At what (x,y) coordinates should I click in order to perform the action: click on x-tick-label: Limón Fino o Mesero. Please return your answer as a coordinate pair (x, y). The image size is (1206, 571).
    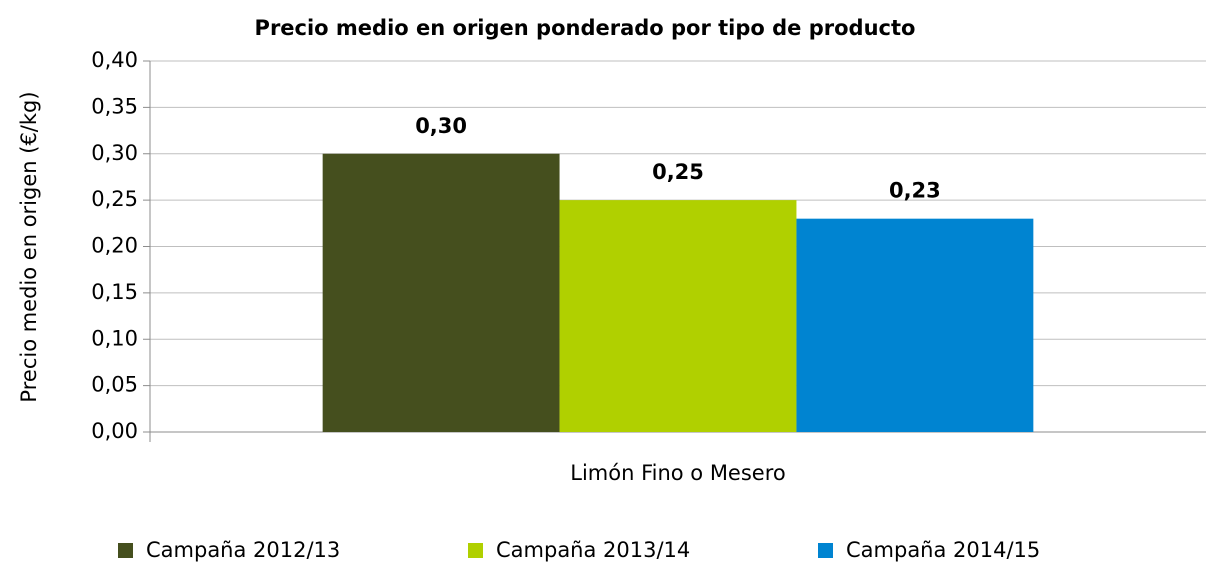
    Looking at the image, I should click on (678, 473).